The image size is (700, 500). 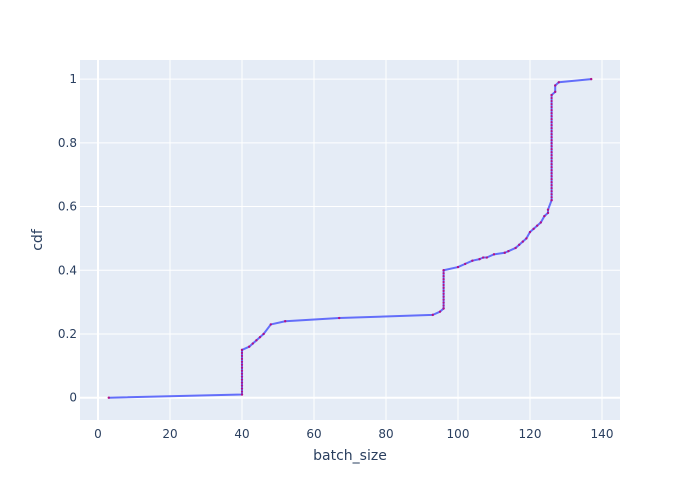 I want to click on x-tick-label: 0, so click(x=98, y=434).